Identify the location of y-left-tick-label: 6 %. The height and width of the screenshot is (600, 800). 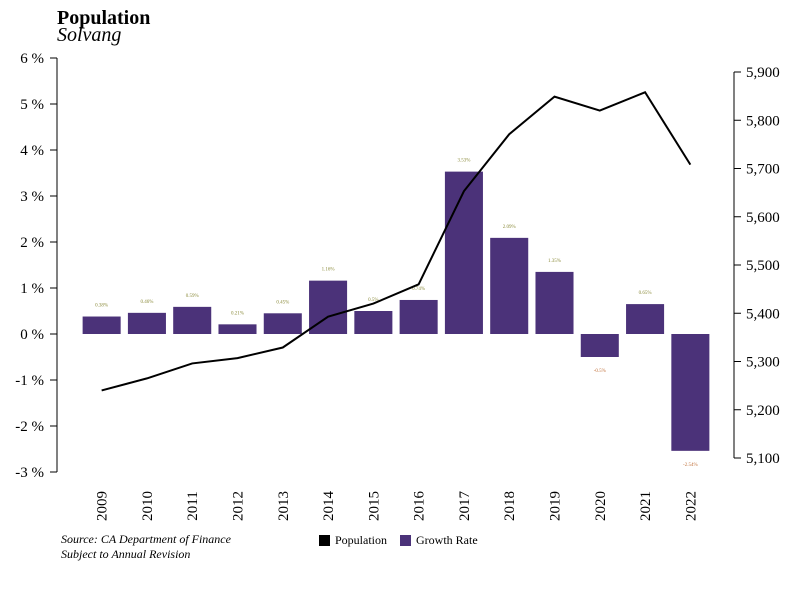
(32, 59).